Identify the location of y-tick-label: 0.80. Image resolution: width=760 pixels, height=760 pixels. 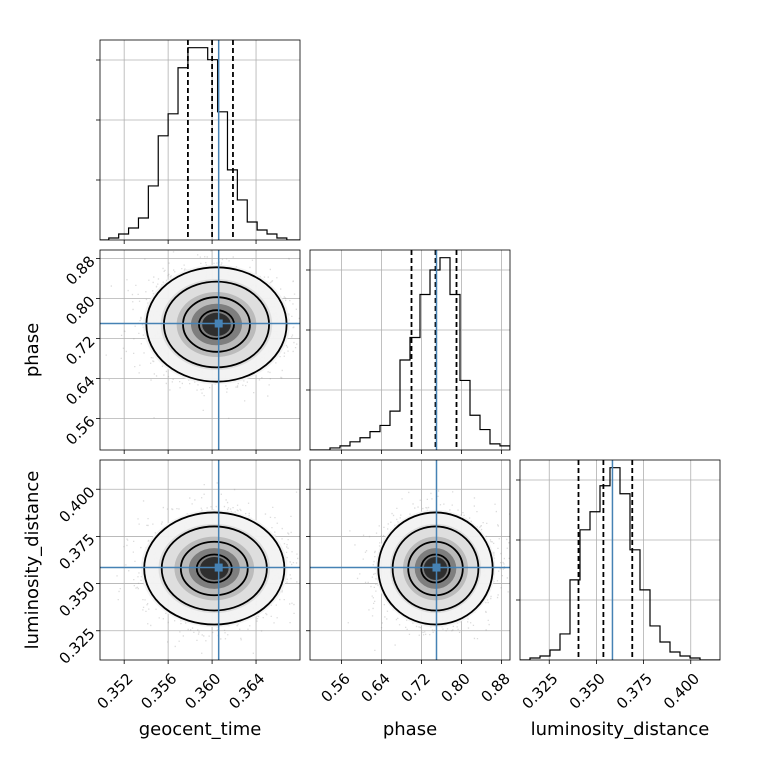
(80, 310).